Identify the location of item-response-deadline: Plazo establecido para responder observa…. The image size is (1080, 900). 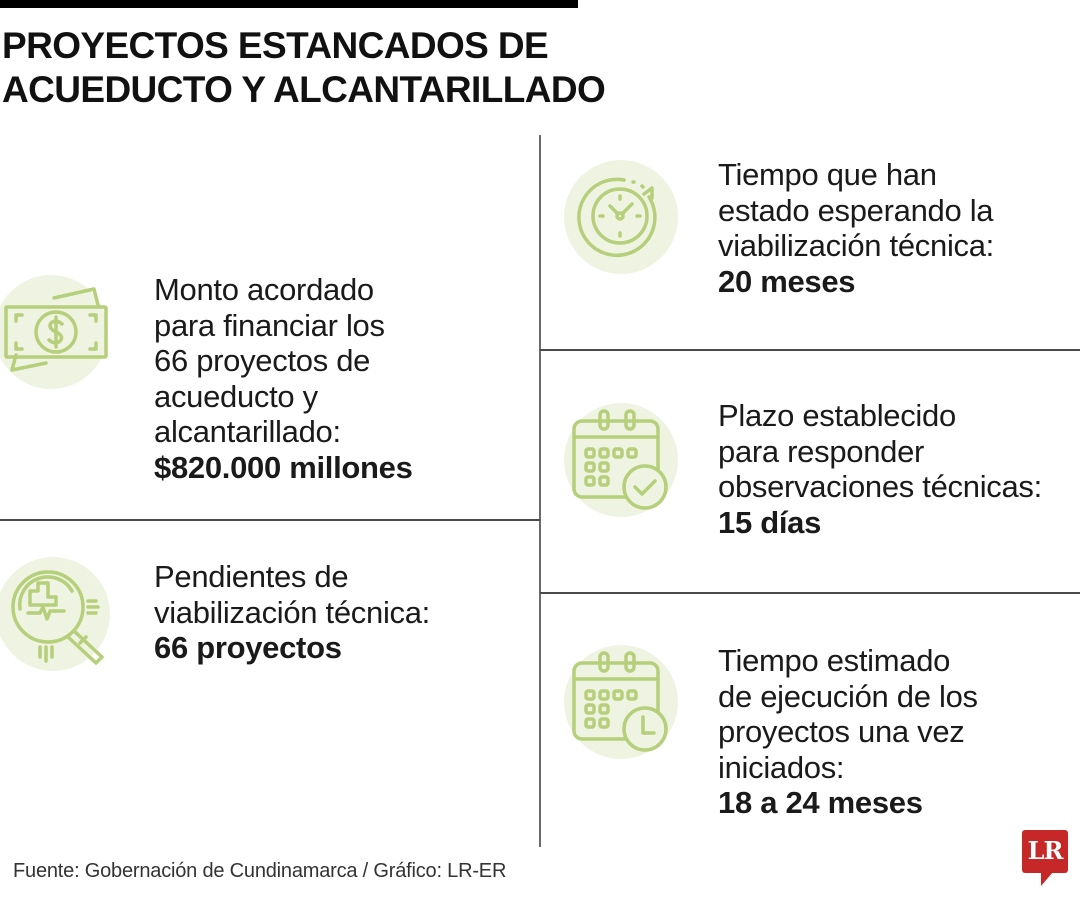
(880, 469).